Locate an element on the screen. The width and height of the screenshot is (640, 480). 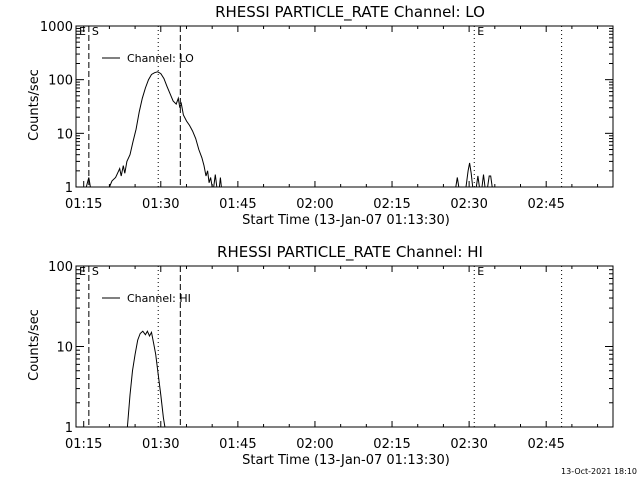
legend-label: Channel: HI is located at coordinates (159, 298).